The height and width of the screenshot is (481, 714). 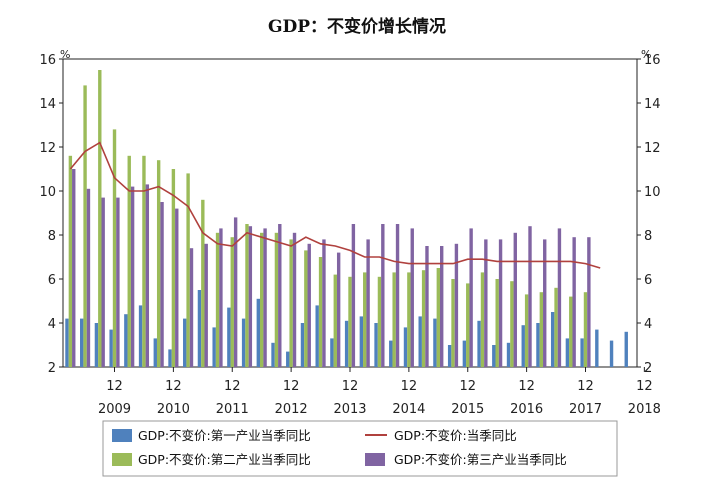 I want to click on bar-series2-q34, so click(x=574, y=302).